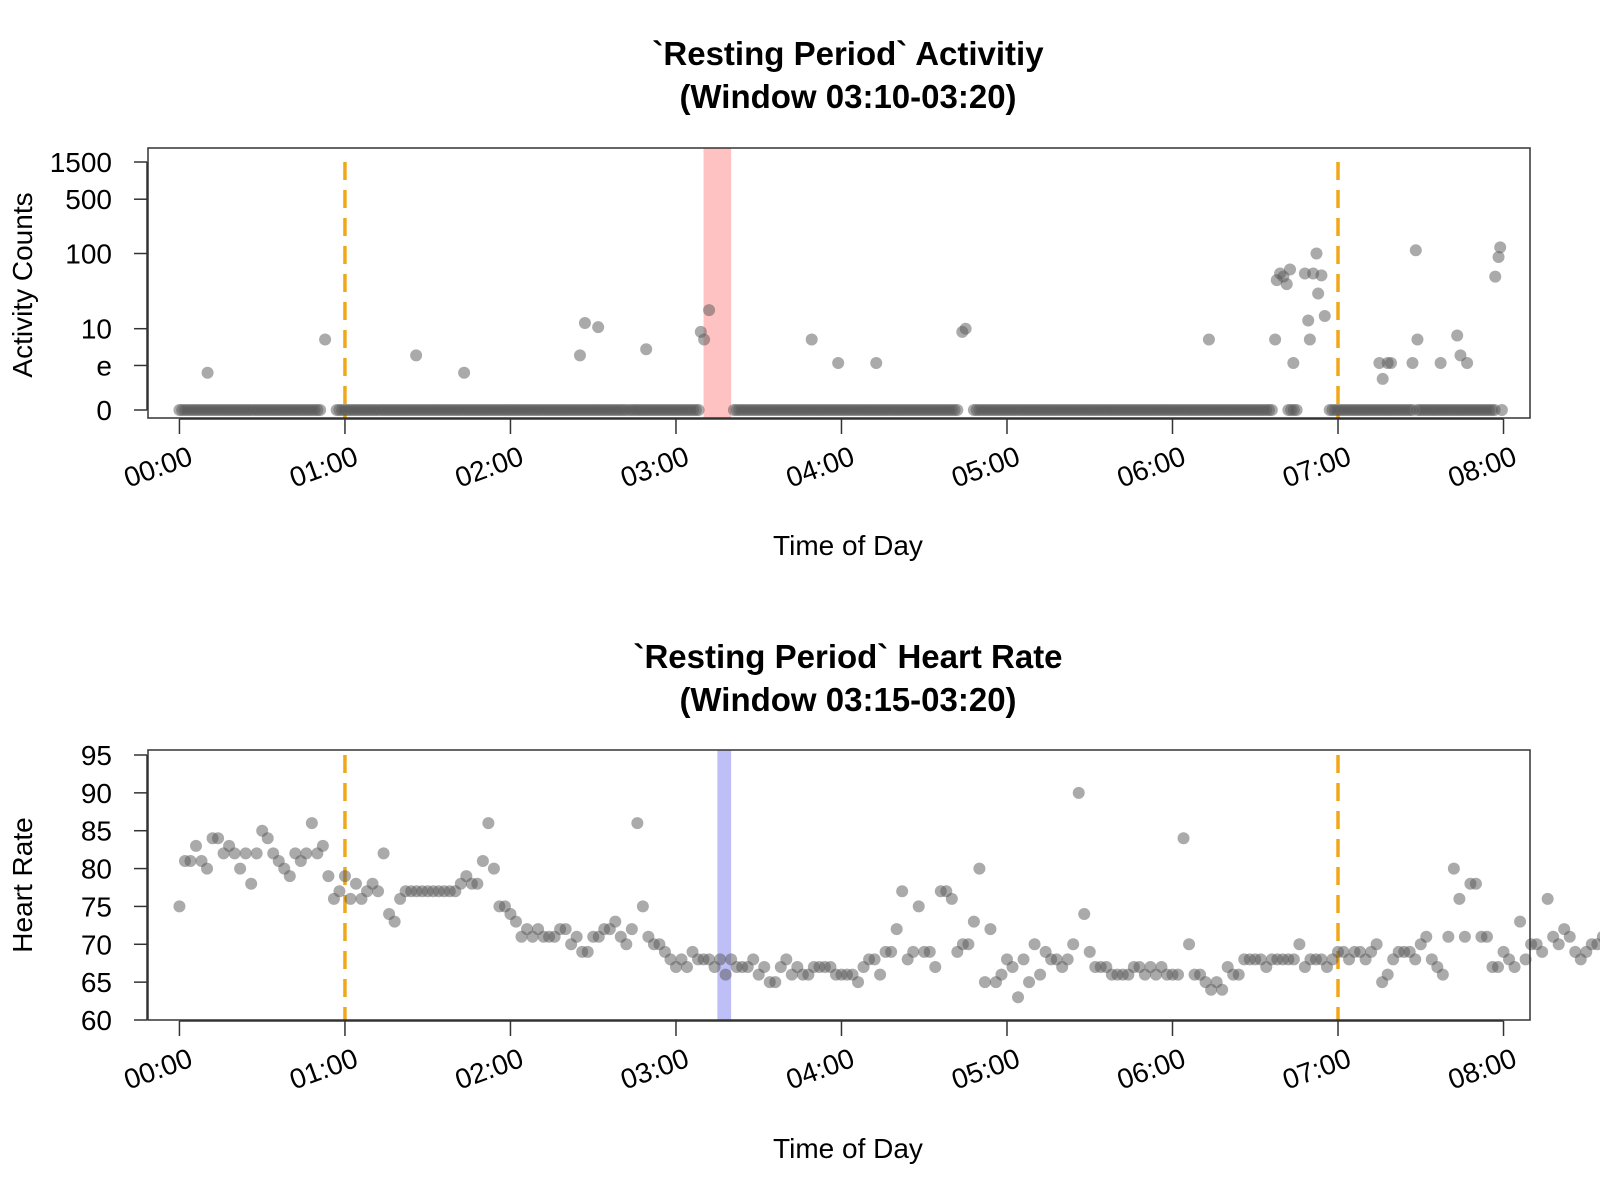 The width and height of the screenshot is (1600, 1200). Describe the element at coordinates (96, 1020) in the screenshot. I see `y-tick-label: 60` at that location.